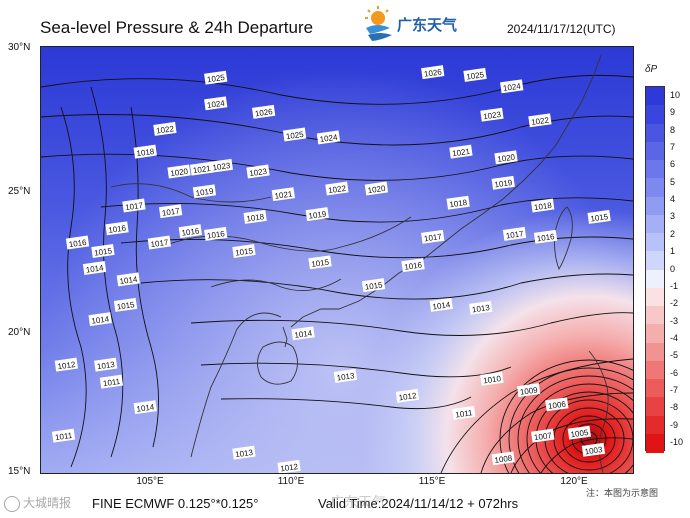  Describe the element at coordinates (175, 503) in the screenshot. I see `model-label: FINE ECMWF 0.125°*0.125°` at that location.